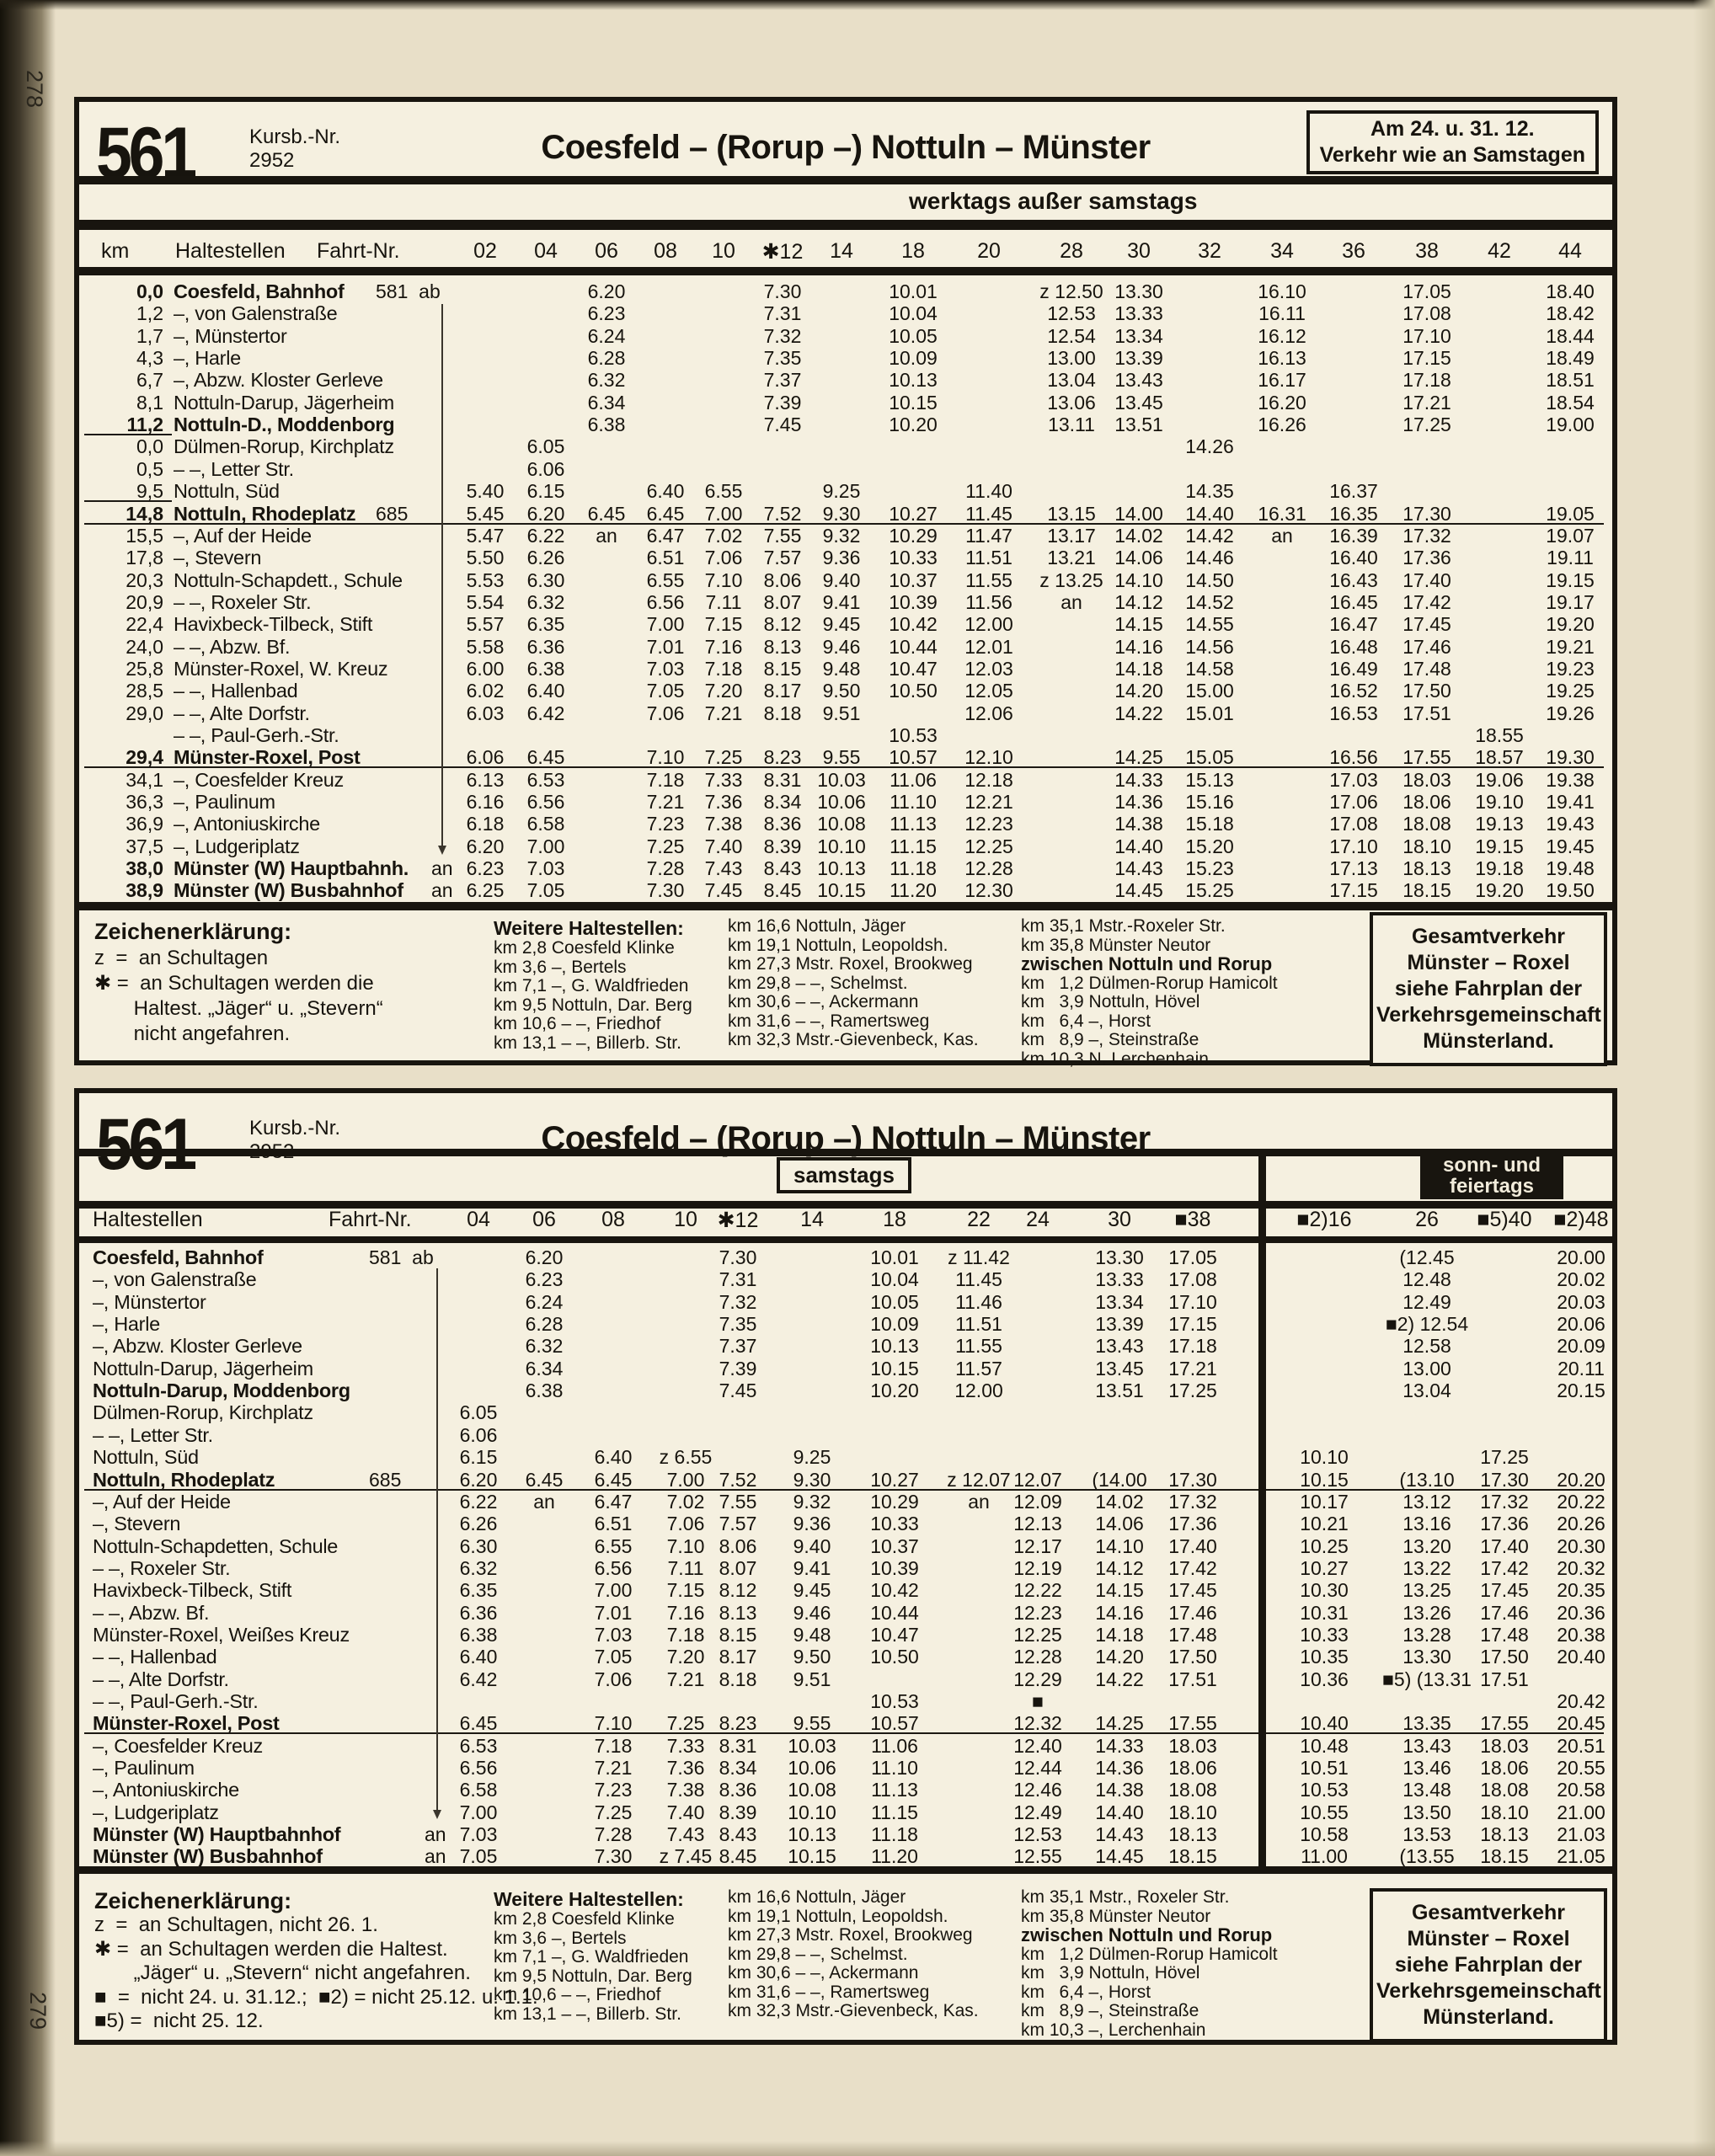 This screenshot has width=1715, height=2156. What do you see at coordinates (723, 890) in the screenshot?
I see `time-cell: 7.45` at bounding box center [723, 890].